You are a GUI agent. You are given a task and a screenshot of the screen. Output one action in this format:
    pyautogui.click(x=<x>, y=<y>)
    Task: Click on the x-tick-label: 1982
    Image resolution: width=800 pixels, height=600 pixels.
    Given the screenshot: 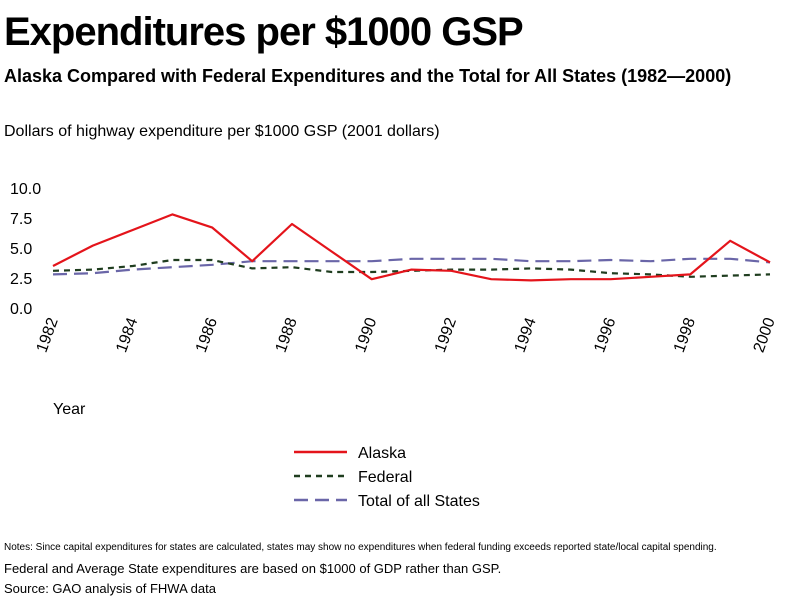 What is the action you would take?
    pyautogui.click(x=48, y=334)
    